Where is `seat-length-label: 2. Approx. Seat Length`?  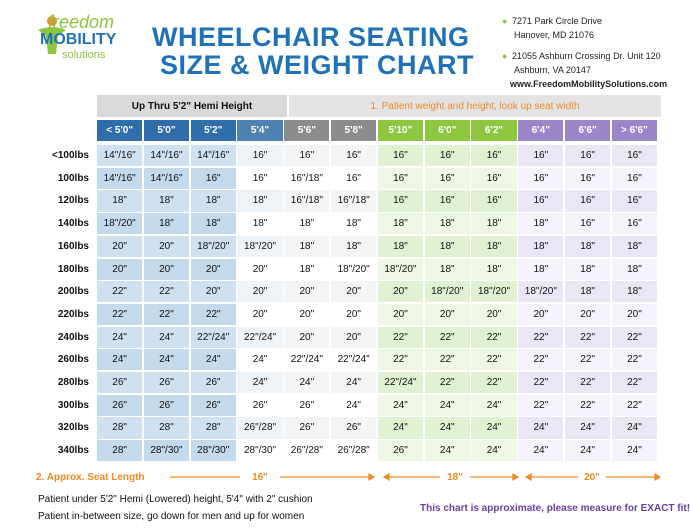 seat-length-label: 2. Approx. Seat Length is located at coordinates (90, 477).